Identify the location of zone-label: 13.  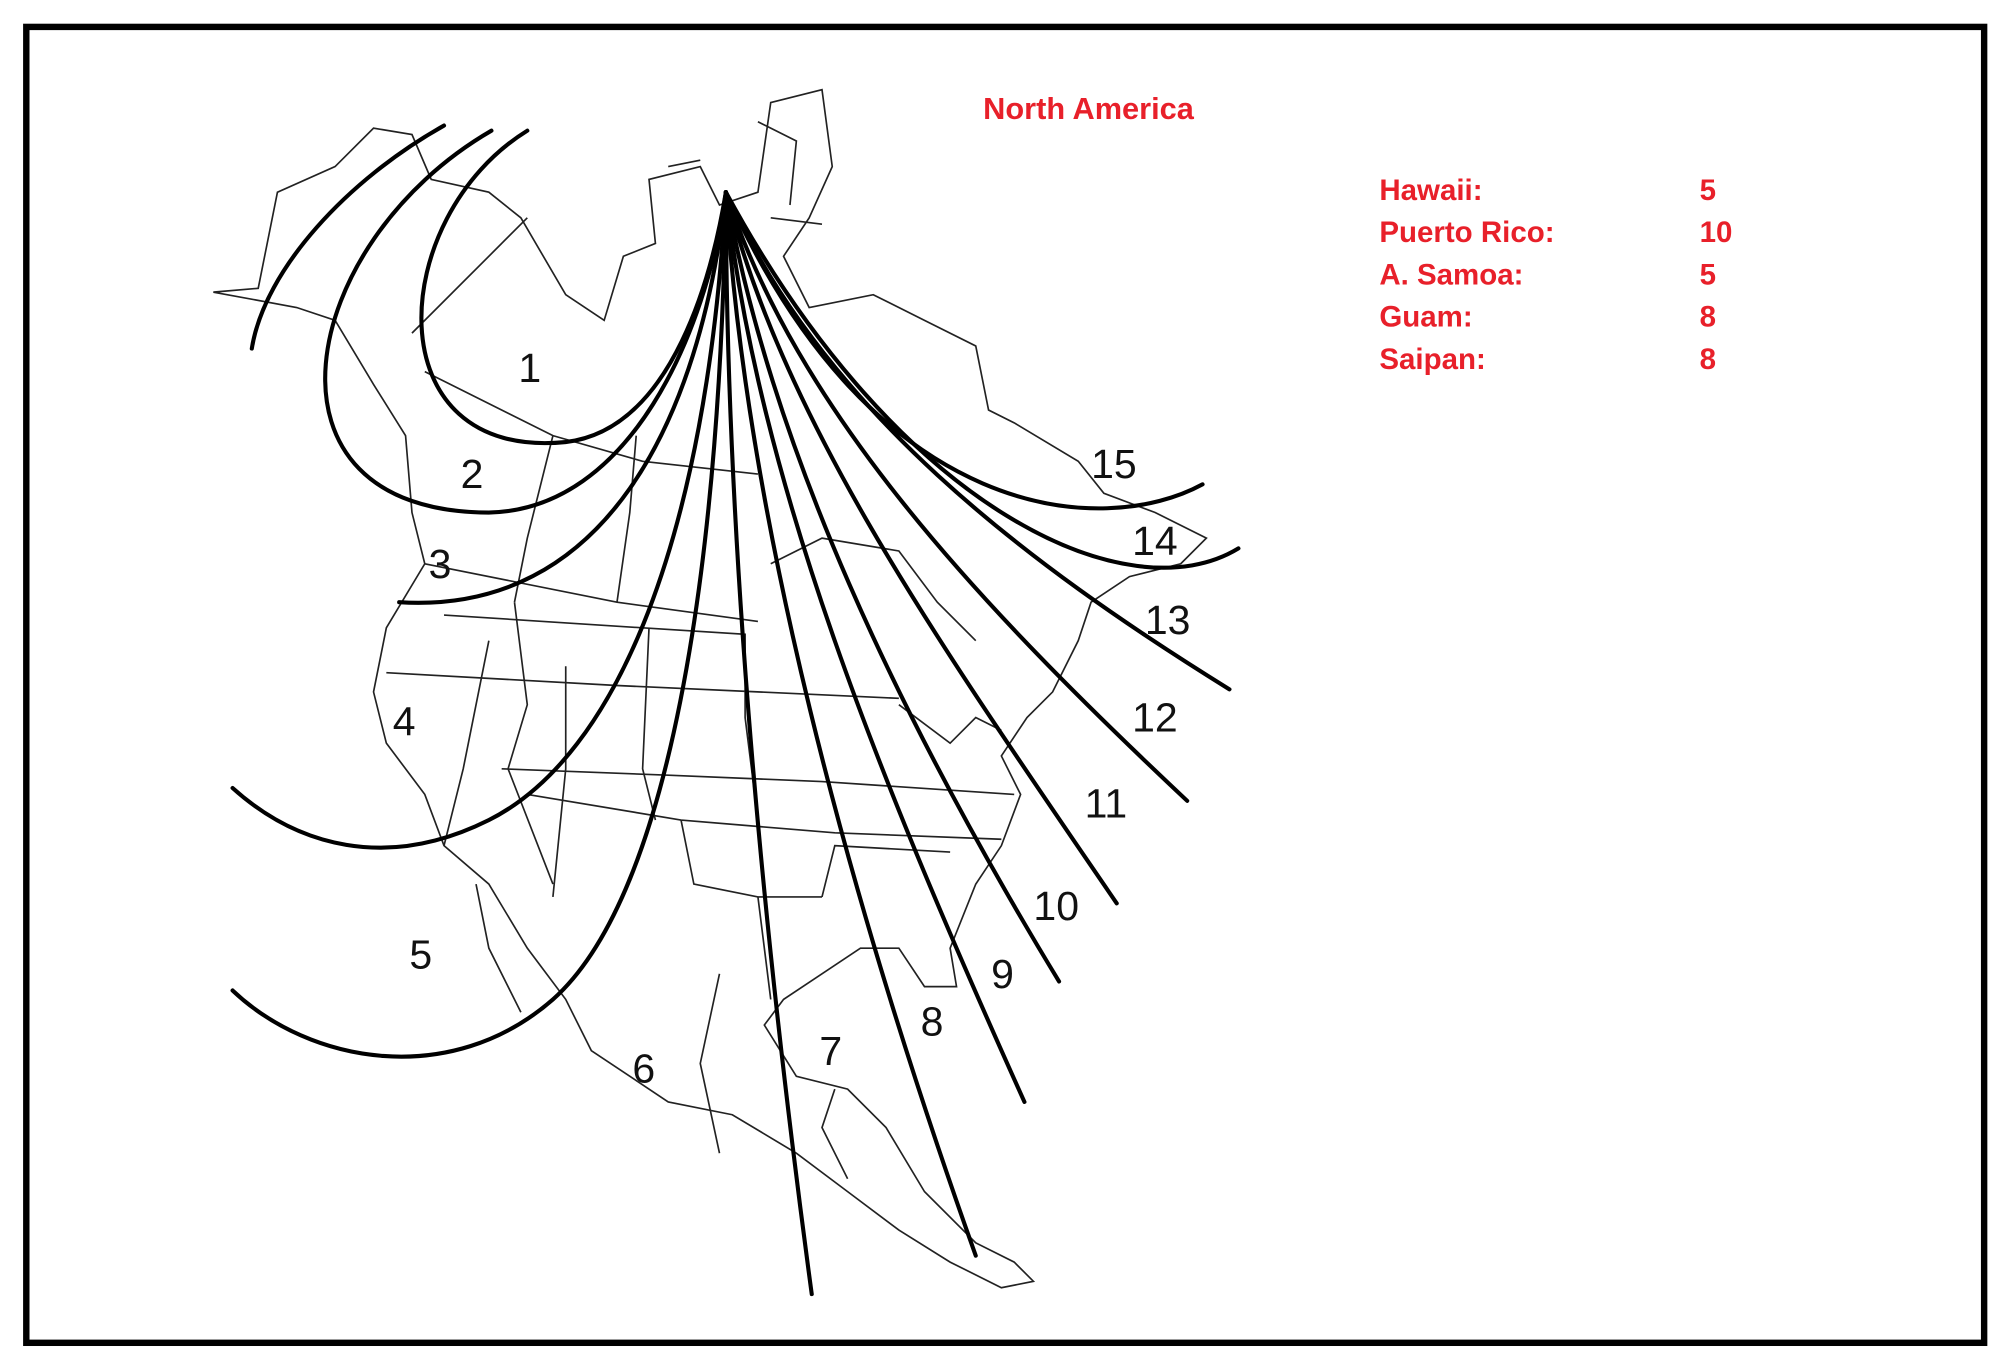
(1168, 620).